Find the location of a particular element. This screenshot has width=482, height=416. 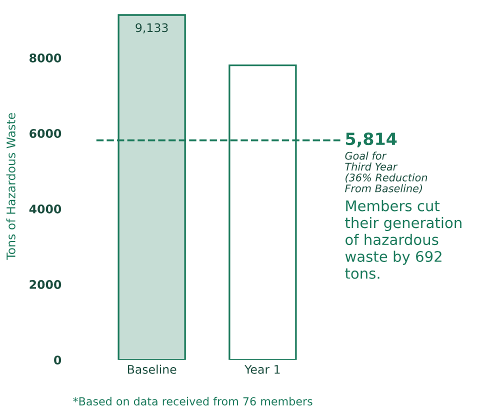

y-tick-label: 4000 is located at coordinates (45, 209).